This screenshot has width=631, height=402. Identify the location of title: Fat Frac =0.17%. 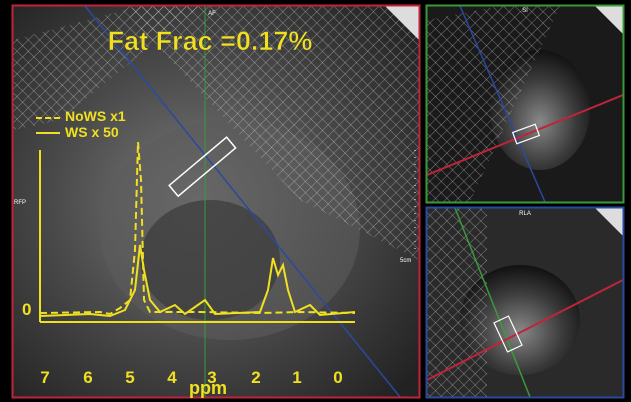
(210, 41).